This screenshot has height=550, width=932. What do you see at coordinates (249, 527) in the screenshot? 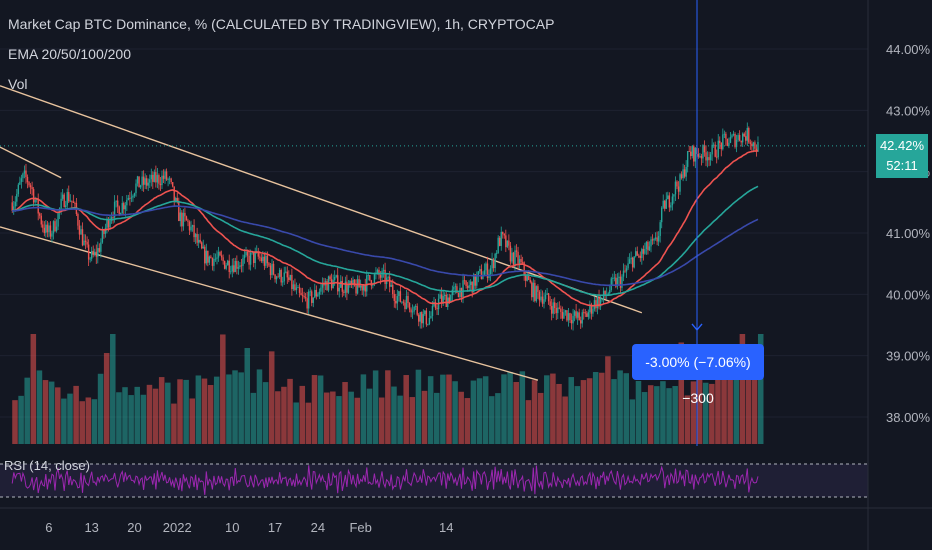
I see `x-axis: 6 13 20 2022 10 17 24 Feb 14` at bounding box center [249, 527].